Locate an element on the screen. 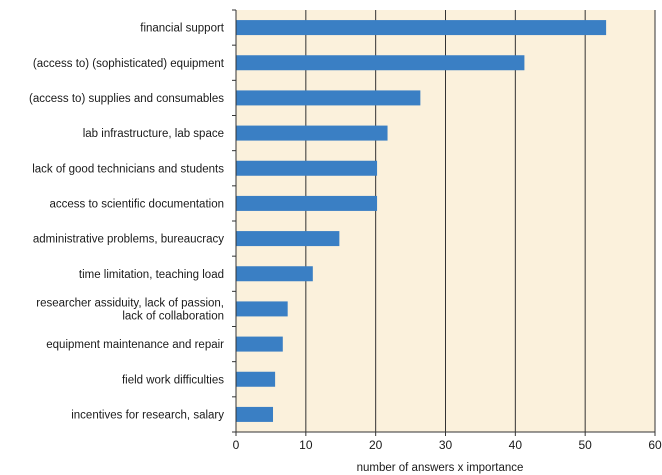 This screenshot has width=662, height=475. category-label: (access to) (sophisticated) equipment is located at coordinates (129, 64).